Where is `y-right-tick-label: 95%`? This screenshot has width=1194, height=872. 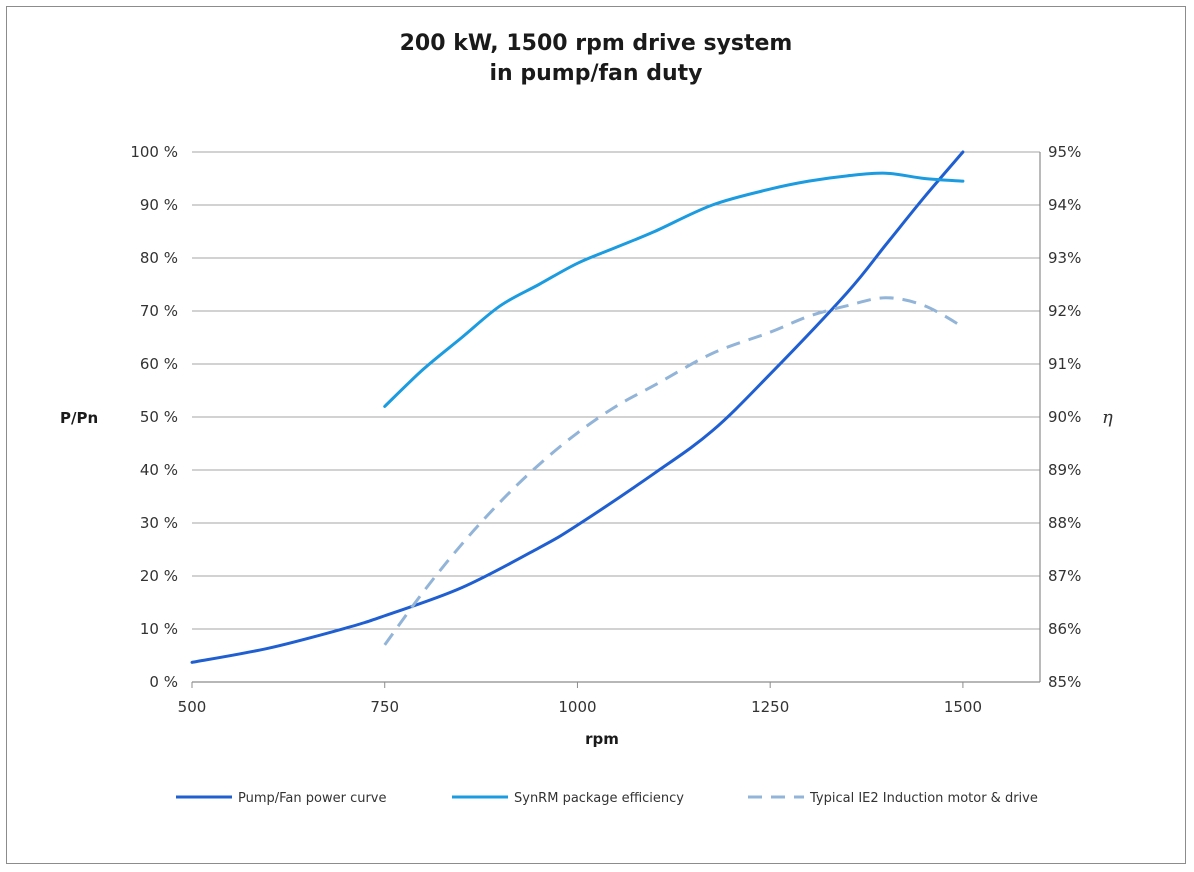 y-right-tick-label: 95% is located at coordinates (1064, 152).